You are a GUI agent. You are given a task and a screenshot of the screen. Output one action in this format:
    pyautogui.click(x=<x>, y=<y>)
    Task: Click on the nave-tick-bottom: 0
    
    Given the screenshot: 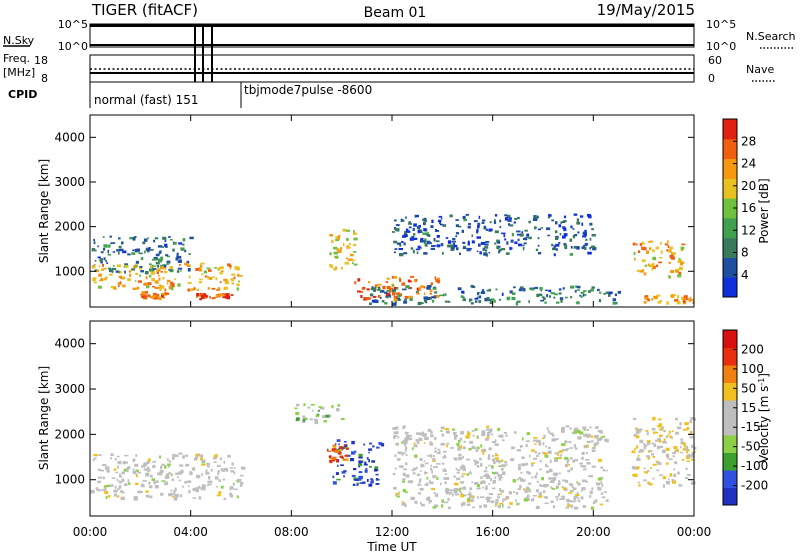 What is the action you would take?
    pyautogui.click(x=711, y=78)
    